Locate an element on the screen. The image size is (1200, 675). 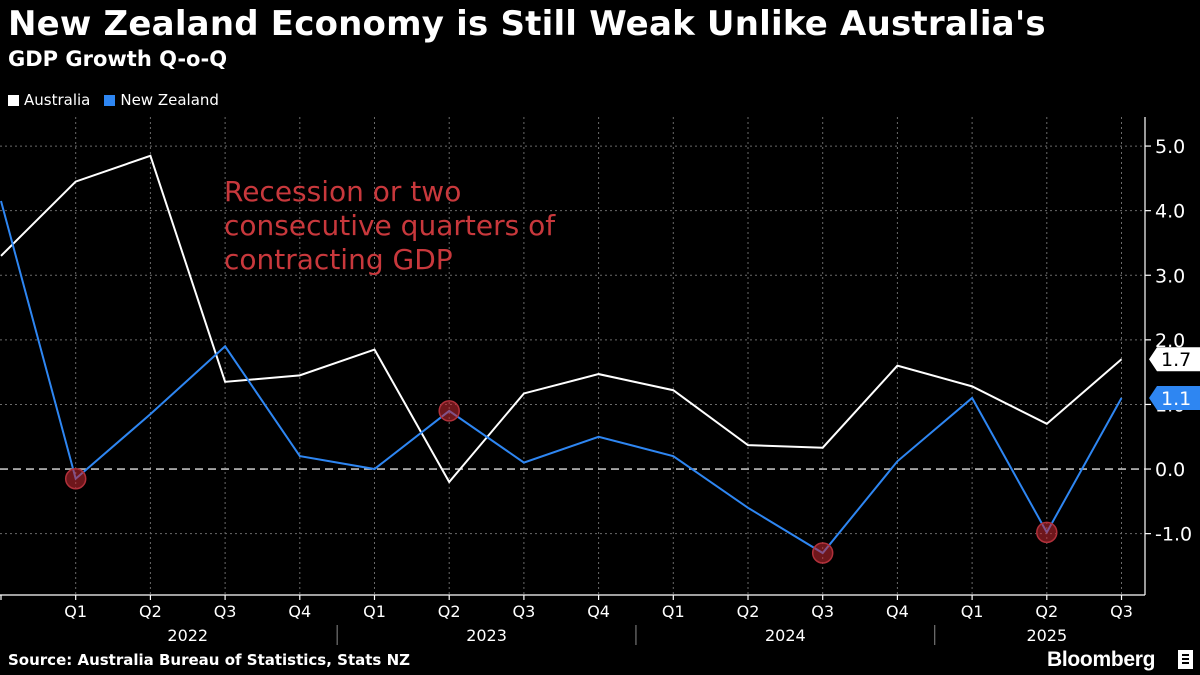
y-tick-label: 4.0 is located at coordinates (1170, 212).